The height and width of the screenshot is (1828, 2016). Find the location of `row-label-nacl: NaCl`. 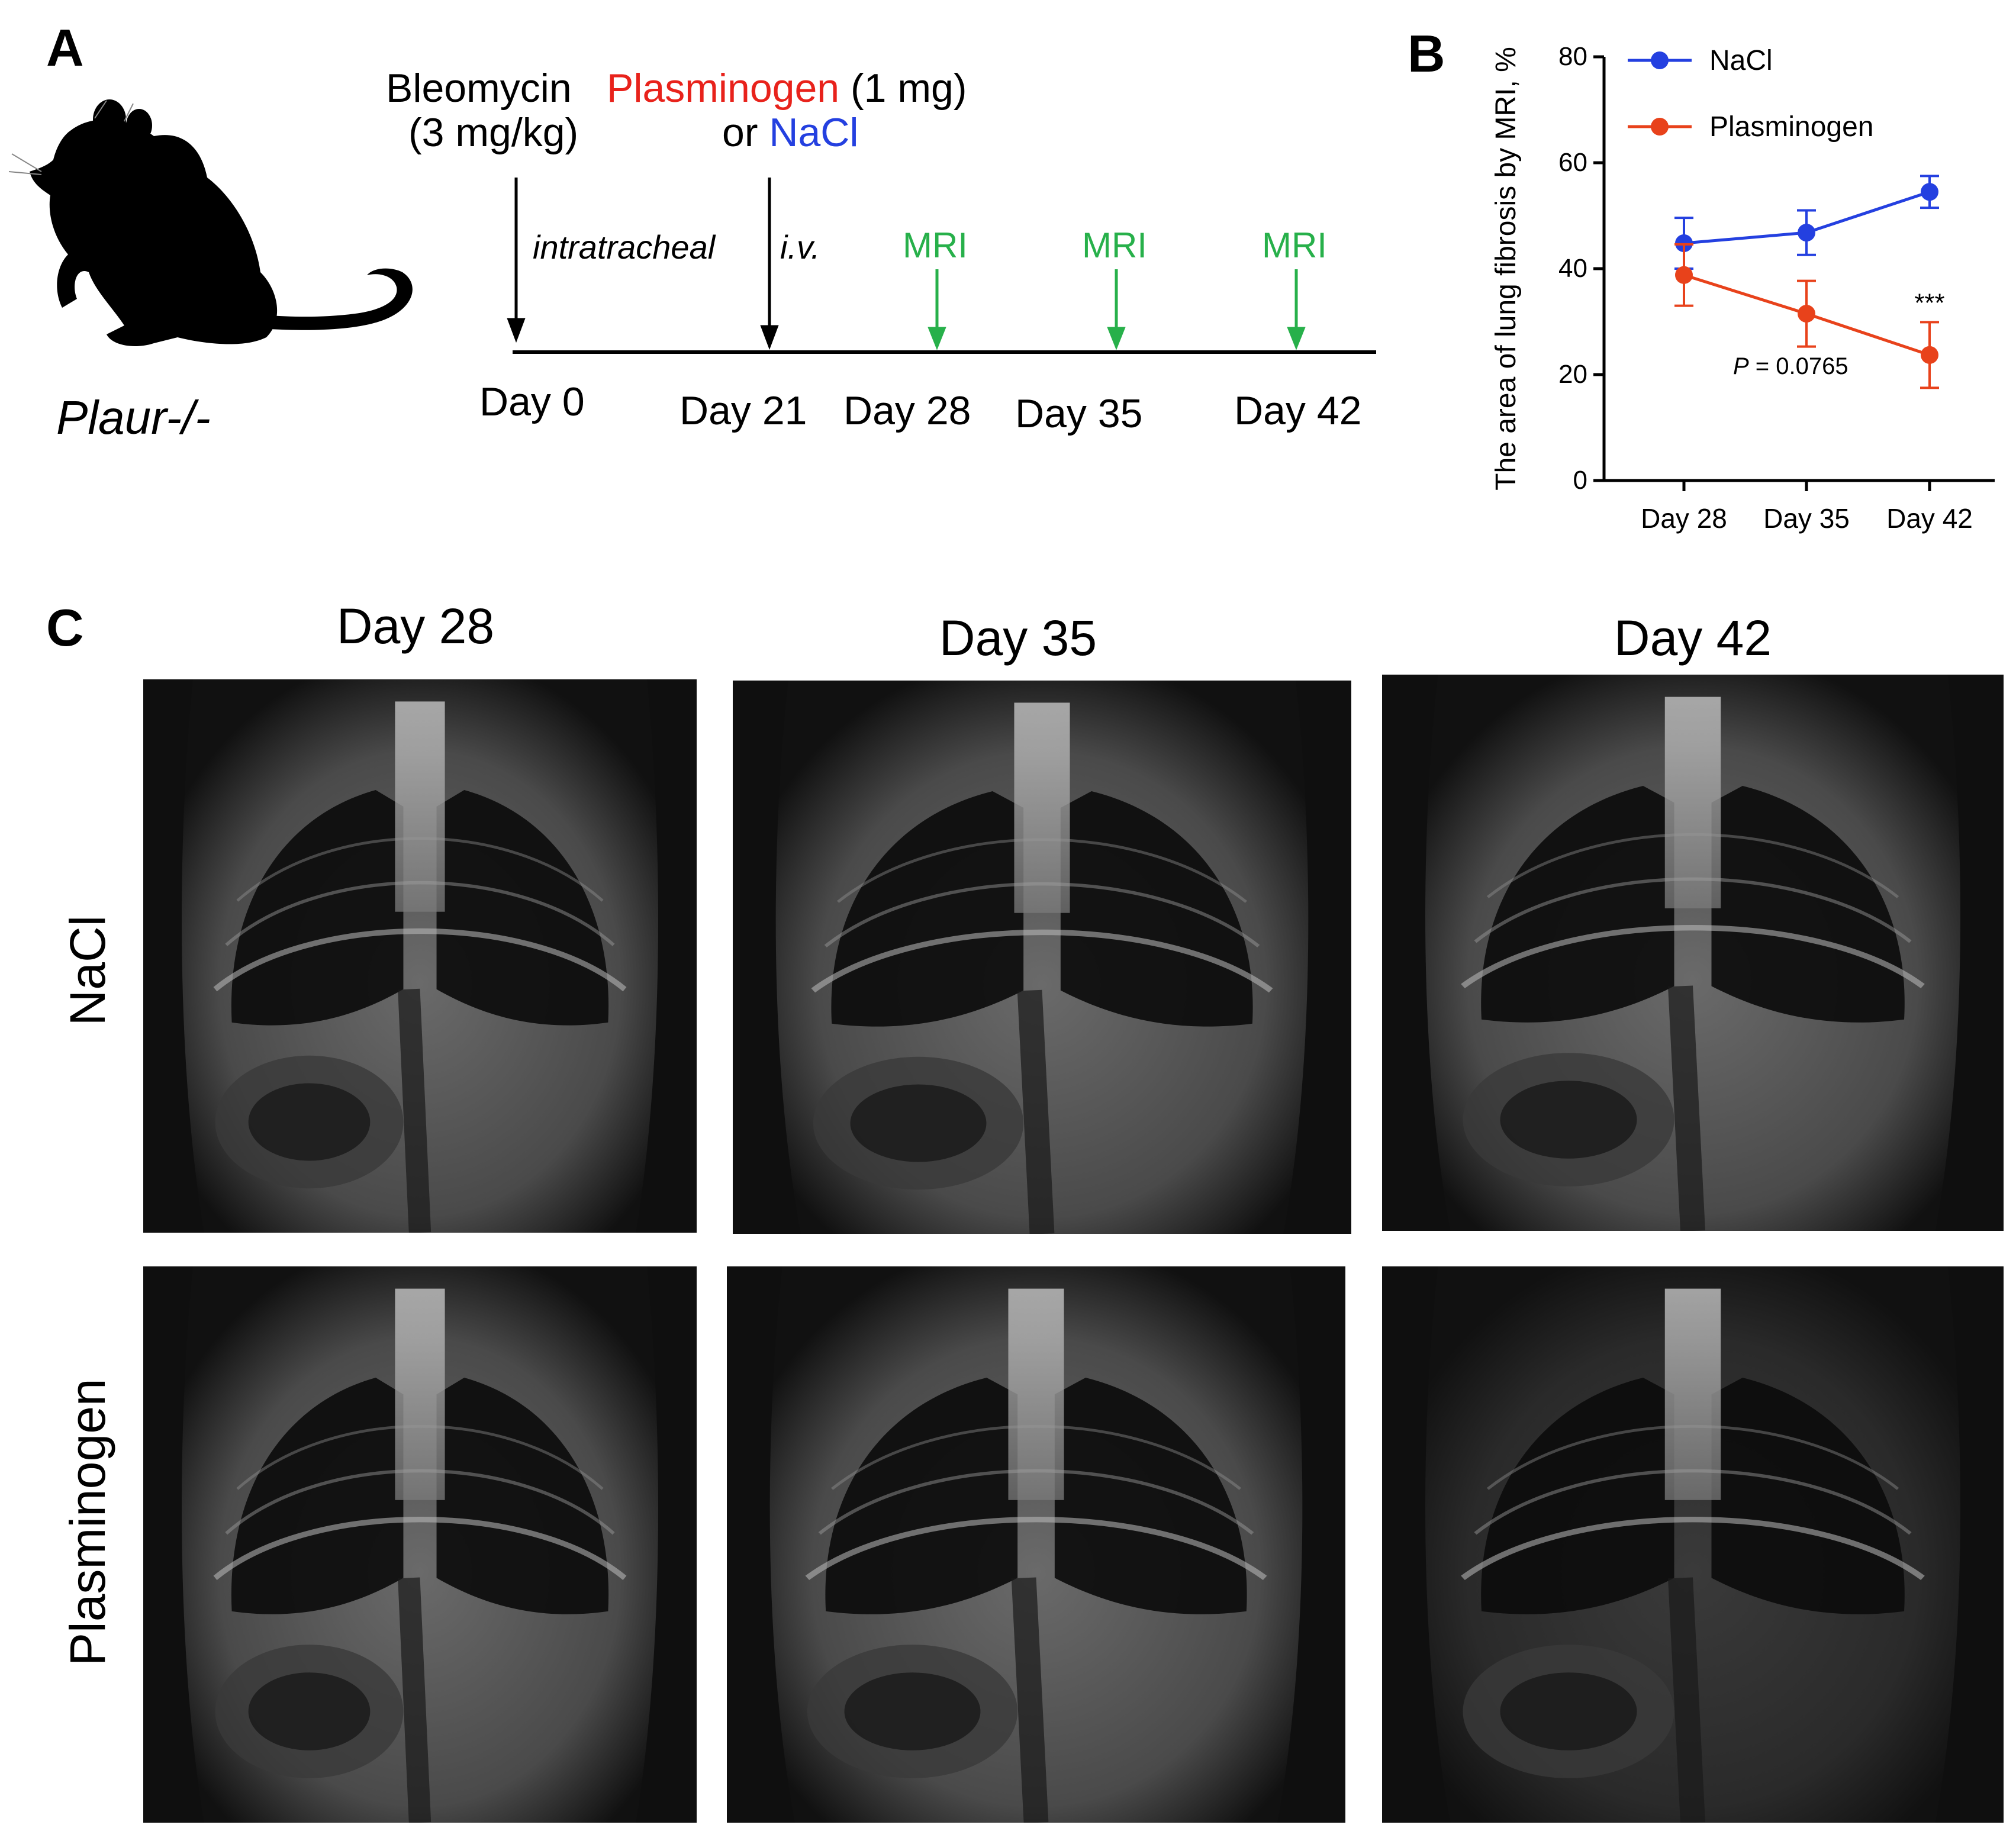

row-label-nacl: NaCl is located at coordinates (87, 970).